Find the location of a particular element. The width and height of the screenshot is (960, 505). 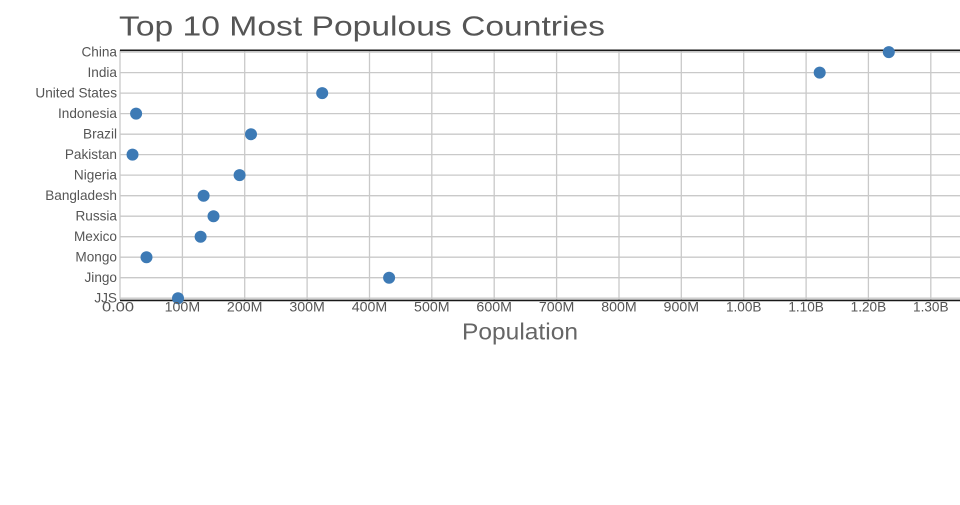

svg-text: 300M is located at coordinates (307, 307).